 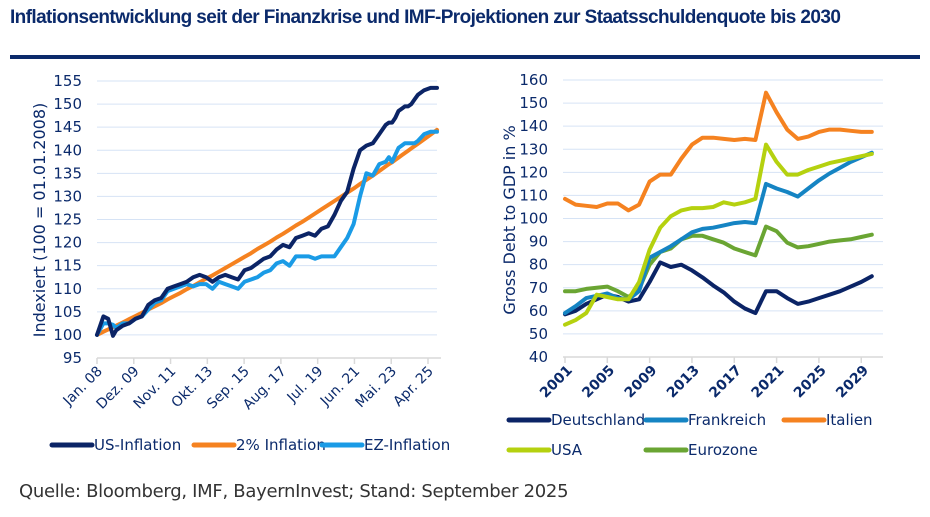 I want to click on legend-label-2-inflation: 2% Inflation, so click(x=281, y=445).